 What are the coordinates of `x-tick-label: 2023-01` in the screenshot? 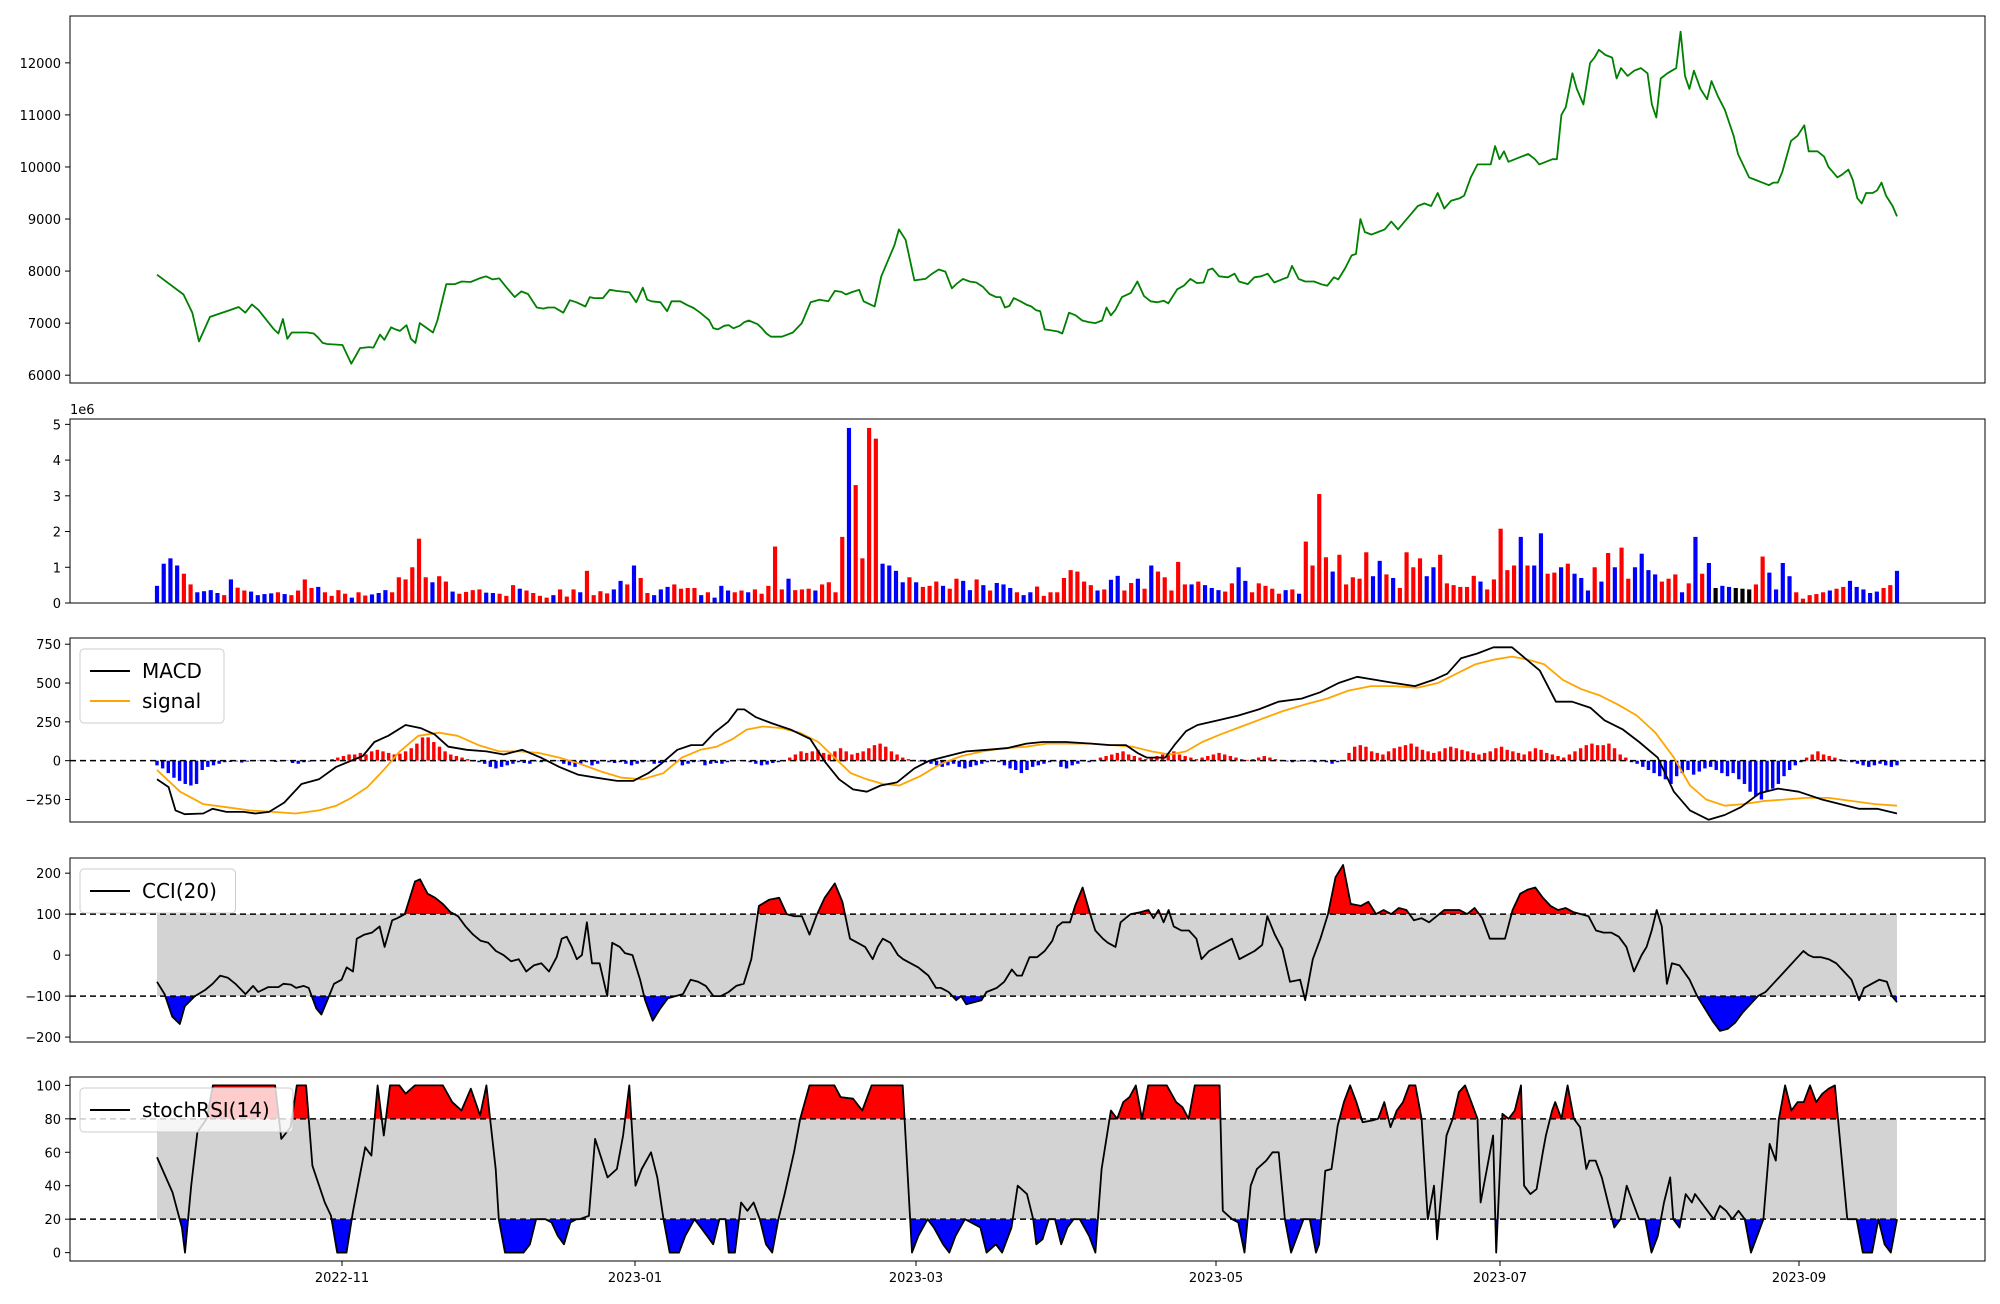 It's located at (635, 1278).